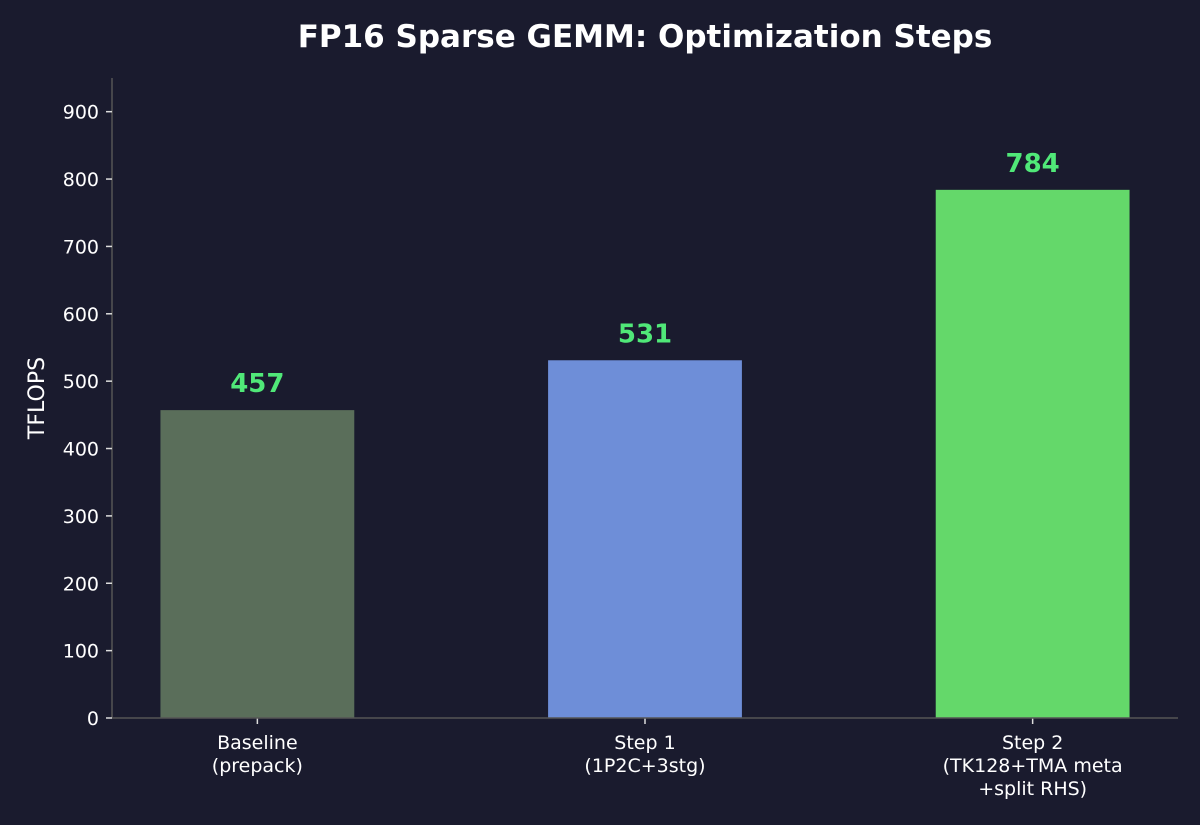 Image resolution: width=1200 pixels, height=825 pixels. What do you see at coordinates (81, 315) in the screenshot?
I see `y-tick-label: 600` at bounding box center [81, 315].